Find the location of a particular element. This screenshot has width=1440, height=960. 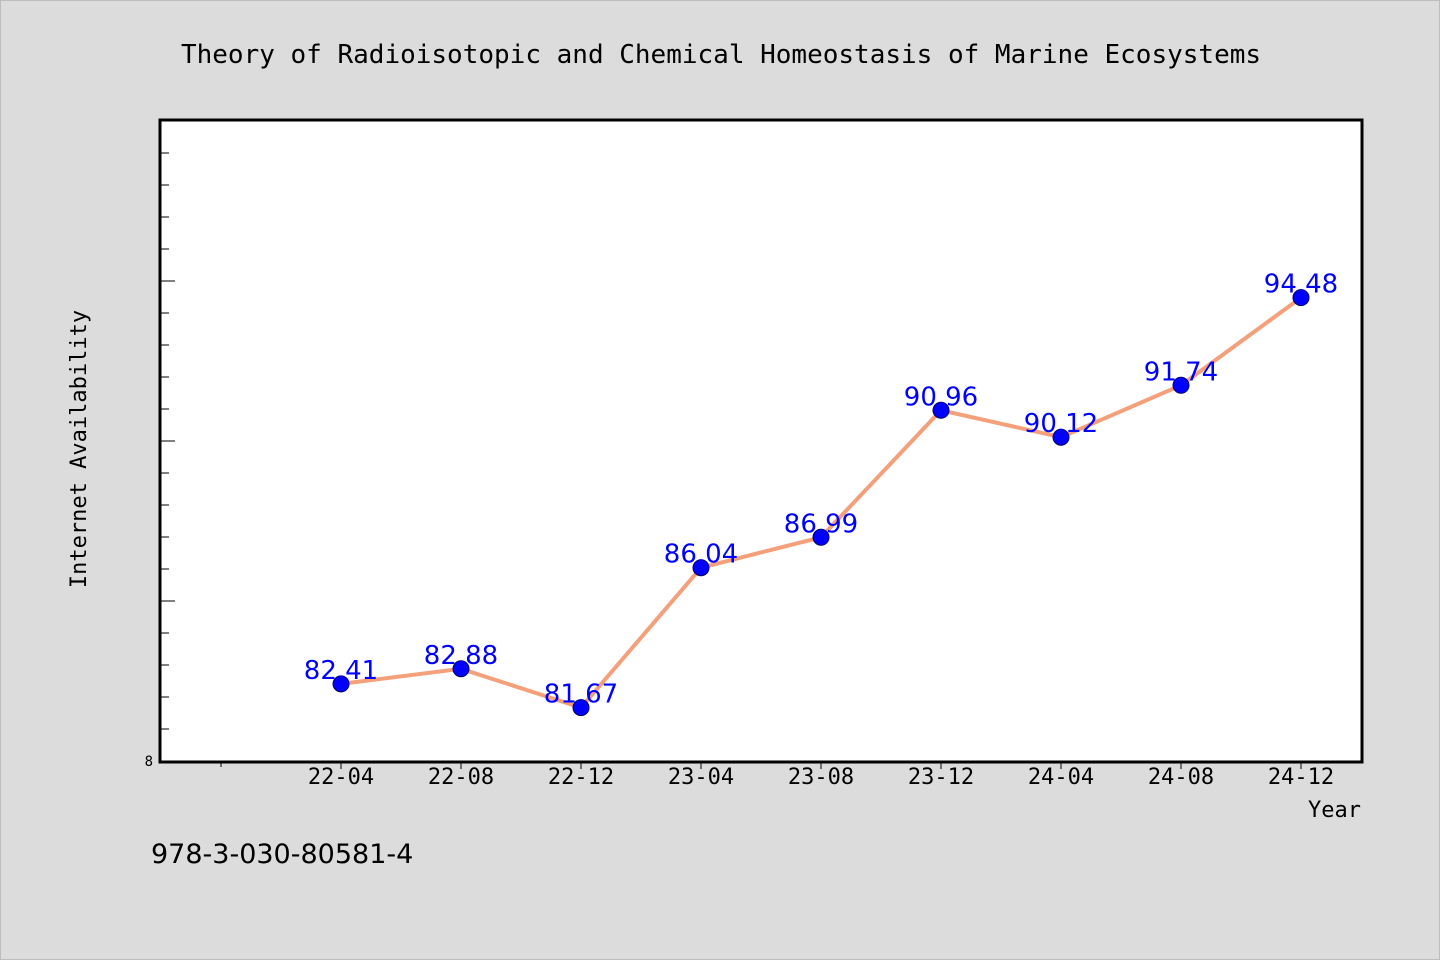

data-label: 86.04 is located at coordinates (701, 555).